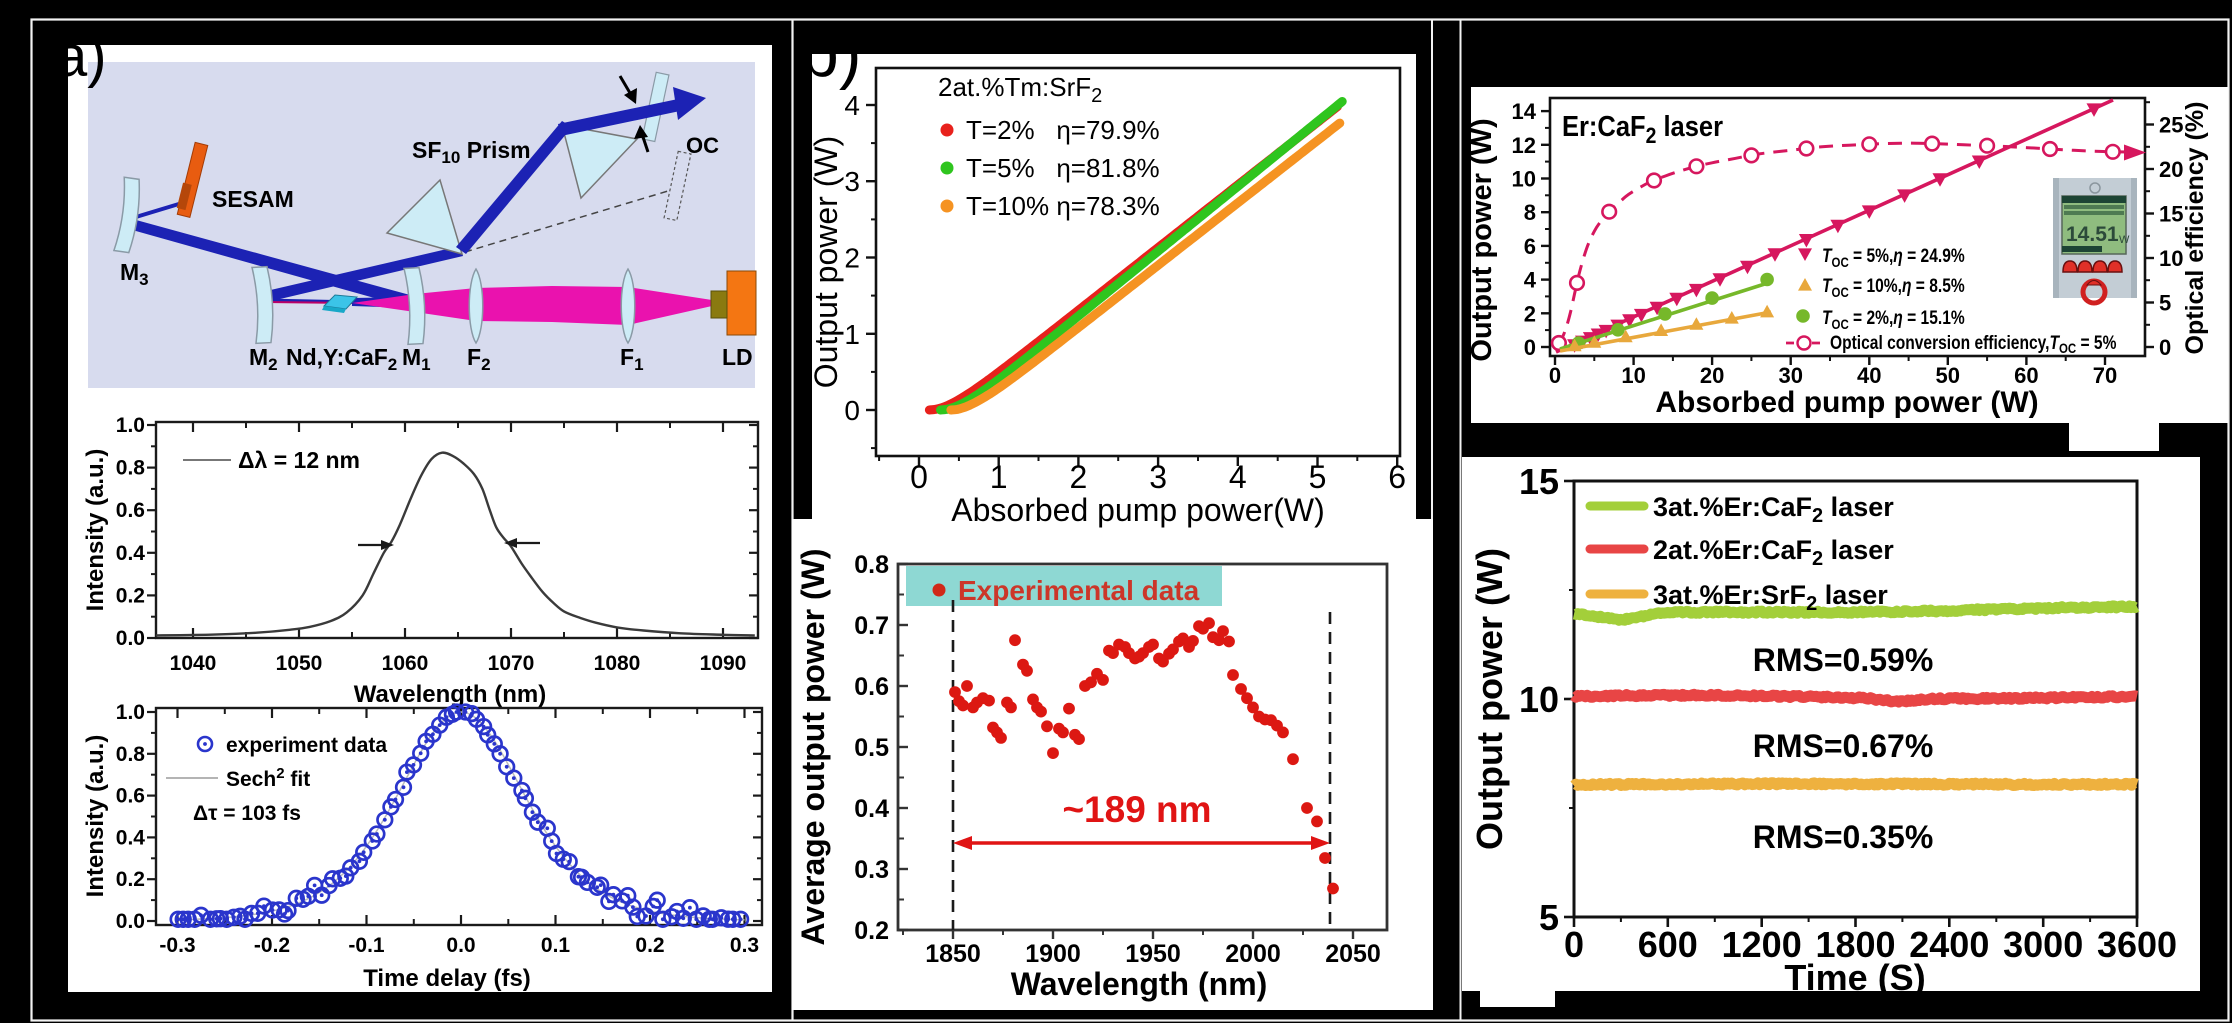 This screenshot has width=2232, height=1023. Describe the element at coordinates (299, 460) in the screenshot. I see `svg-text: Δλ = 12 nm` at that location.